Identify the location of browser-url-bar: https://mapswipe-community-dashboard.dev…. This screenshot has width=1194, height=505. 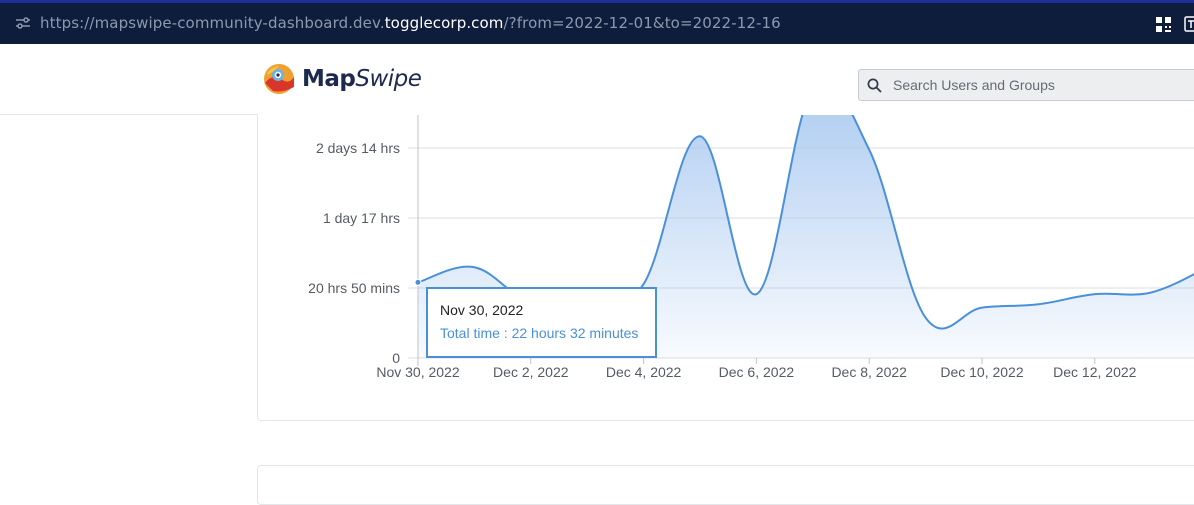
(597, 22).